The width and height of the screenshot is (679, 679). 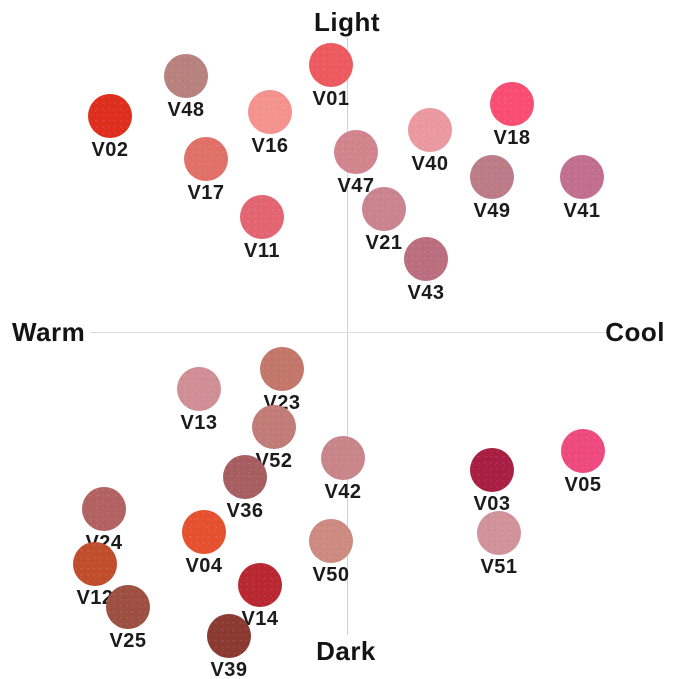 What do you see at coordinates (199, 423) in the screenshot?
I see `shade-label-v13: V13` at bounding box center [199, 423].